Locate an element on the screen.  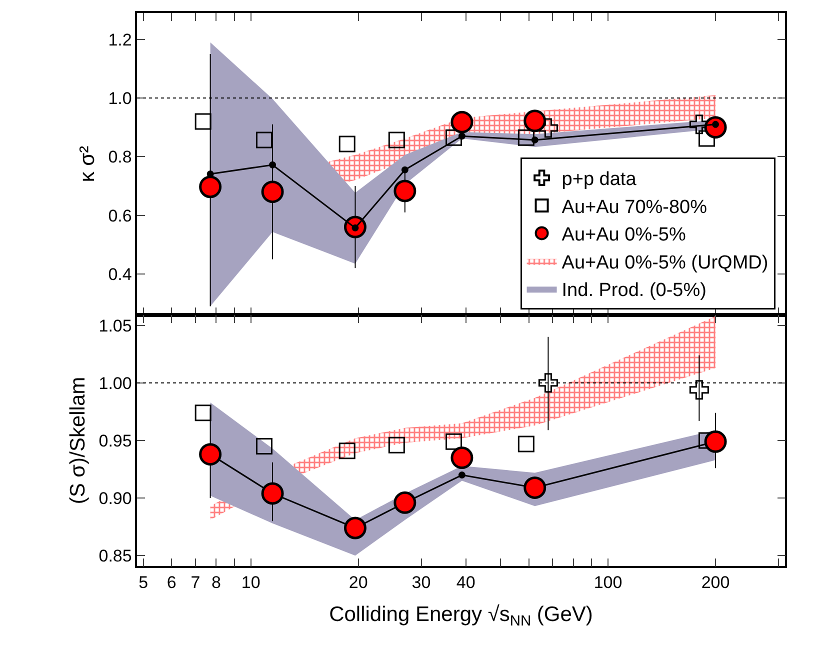
legend-label: Au+Au 70%-80% is located at coordinates (635, 207).